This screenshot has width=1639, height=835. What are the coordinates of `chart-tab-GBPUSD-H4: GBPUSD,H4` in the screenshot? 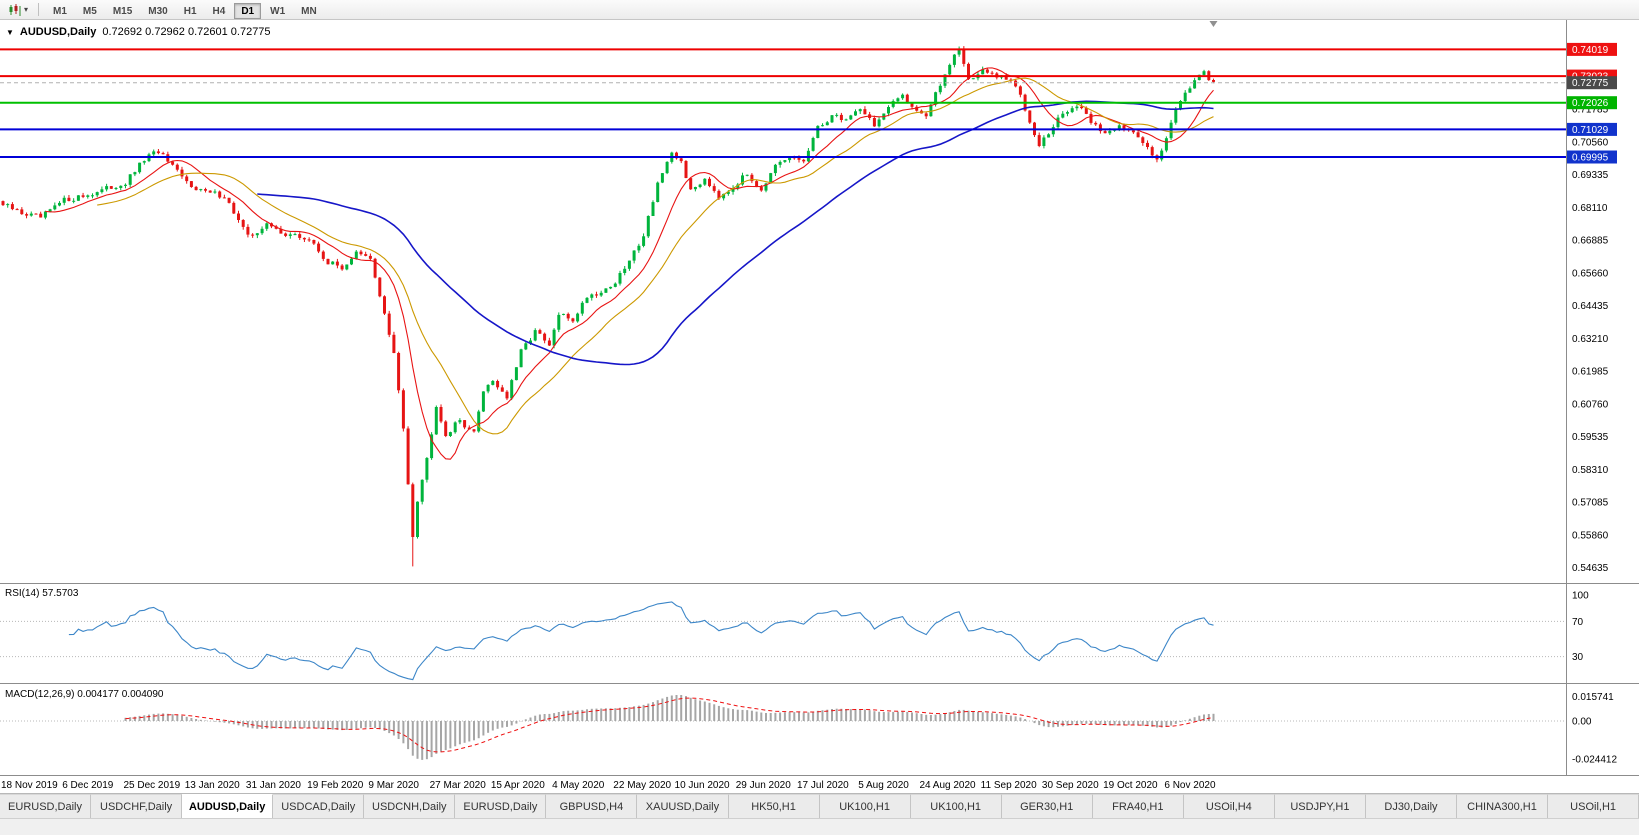 It's located at (592, 806).